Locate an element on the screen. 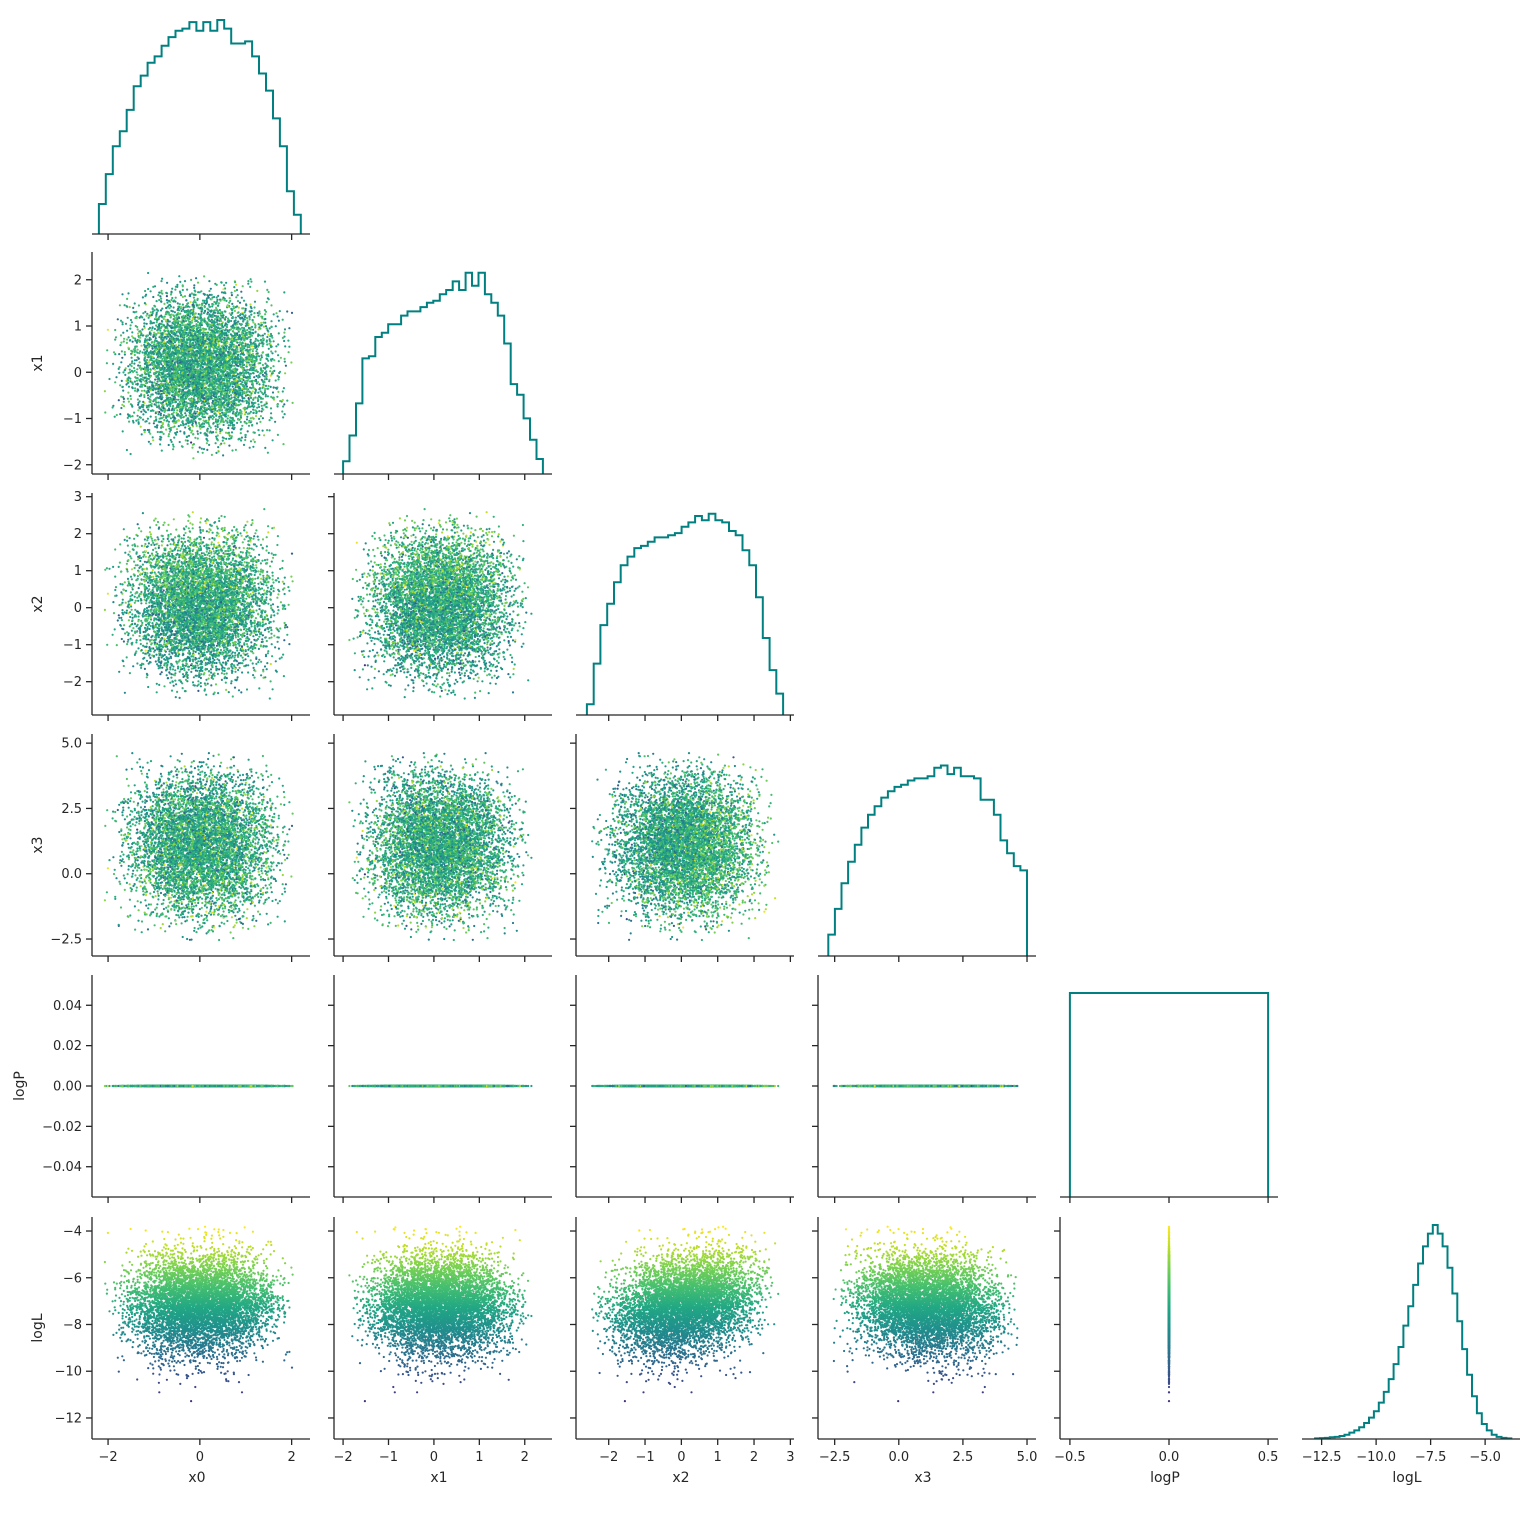 The width and height of the screenshot is (1530, 1513). histogram-x0 is located at coordinates (200, 127).